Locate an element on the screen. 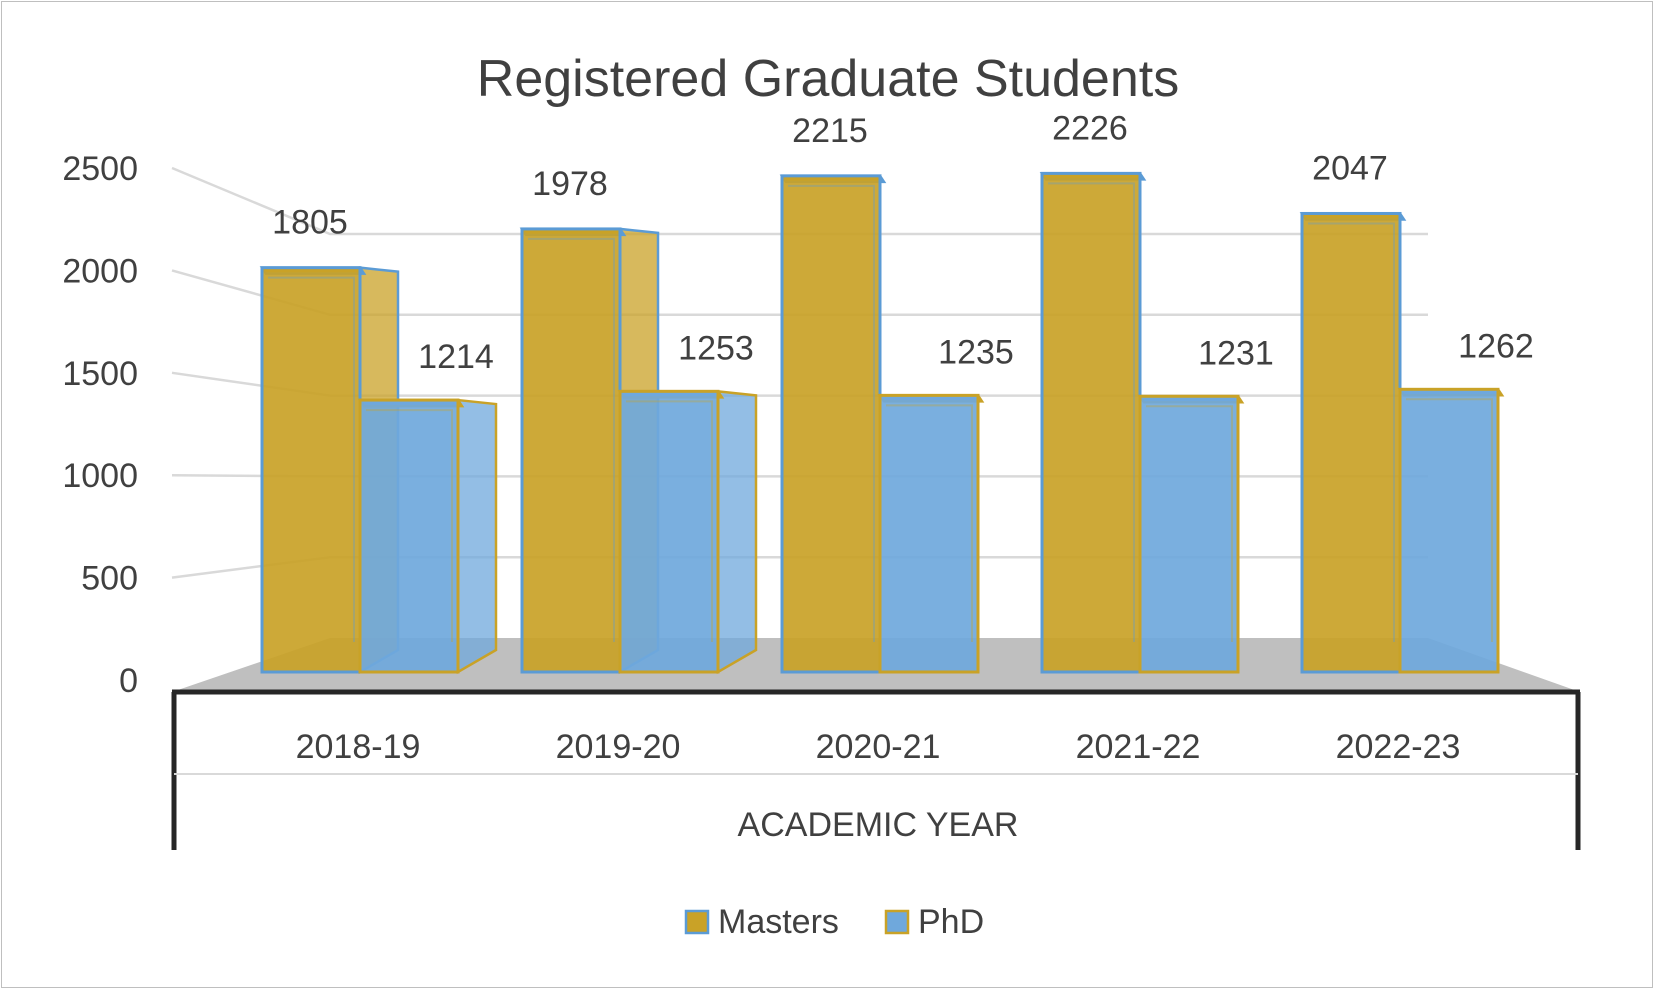 The width and height of the screenshot is (1656, 991). legend-label: Masters is located at coordinates (778, 922).